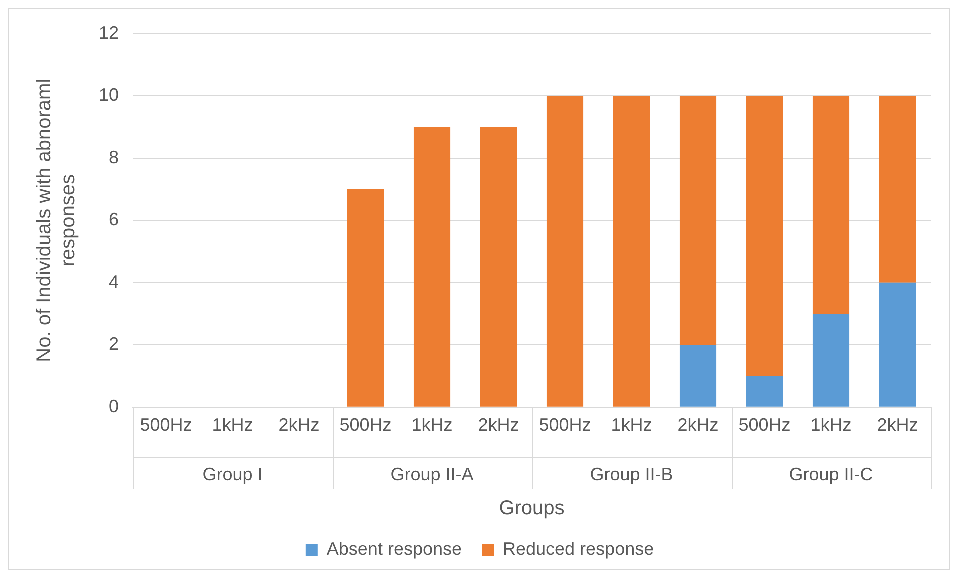 The width and height of the screenshot is (960, 580). Describe the element at coordinates (578, 548) in the screenshot. I see `legend-label: Reduced response` at that location.